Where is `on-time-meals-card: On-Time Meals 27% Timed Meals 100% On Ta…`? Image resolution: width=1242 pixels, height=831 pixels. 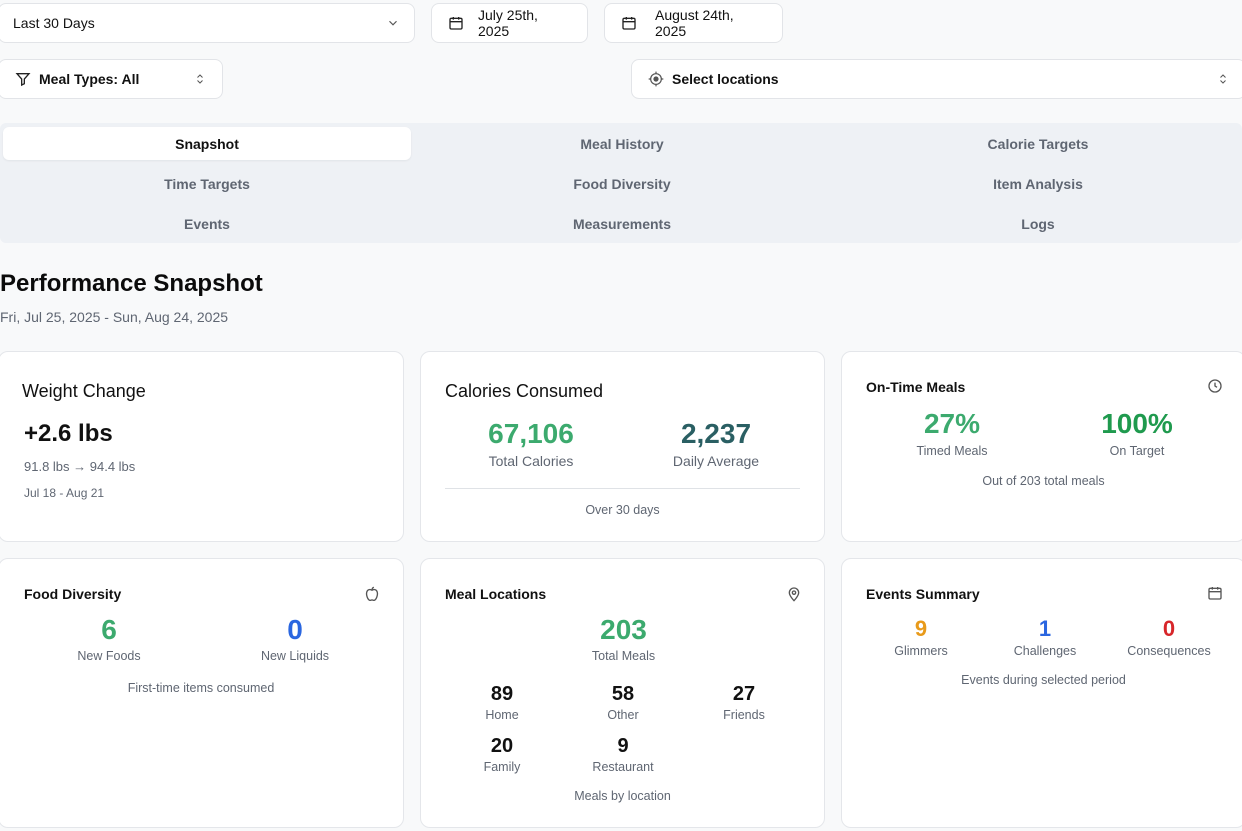 on-time-meals-card: On-Time Meals 27% Timed Meals 100% On Ta… is located at coordinates (1041, 446).